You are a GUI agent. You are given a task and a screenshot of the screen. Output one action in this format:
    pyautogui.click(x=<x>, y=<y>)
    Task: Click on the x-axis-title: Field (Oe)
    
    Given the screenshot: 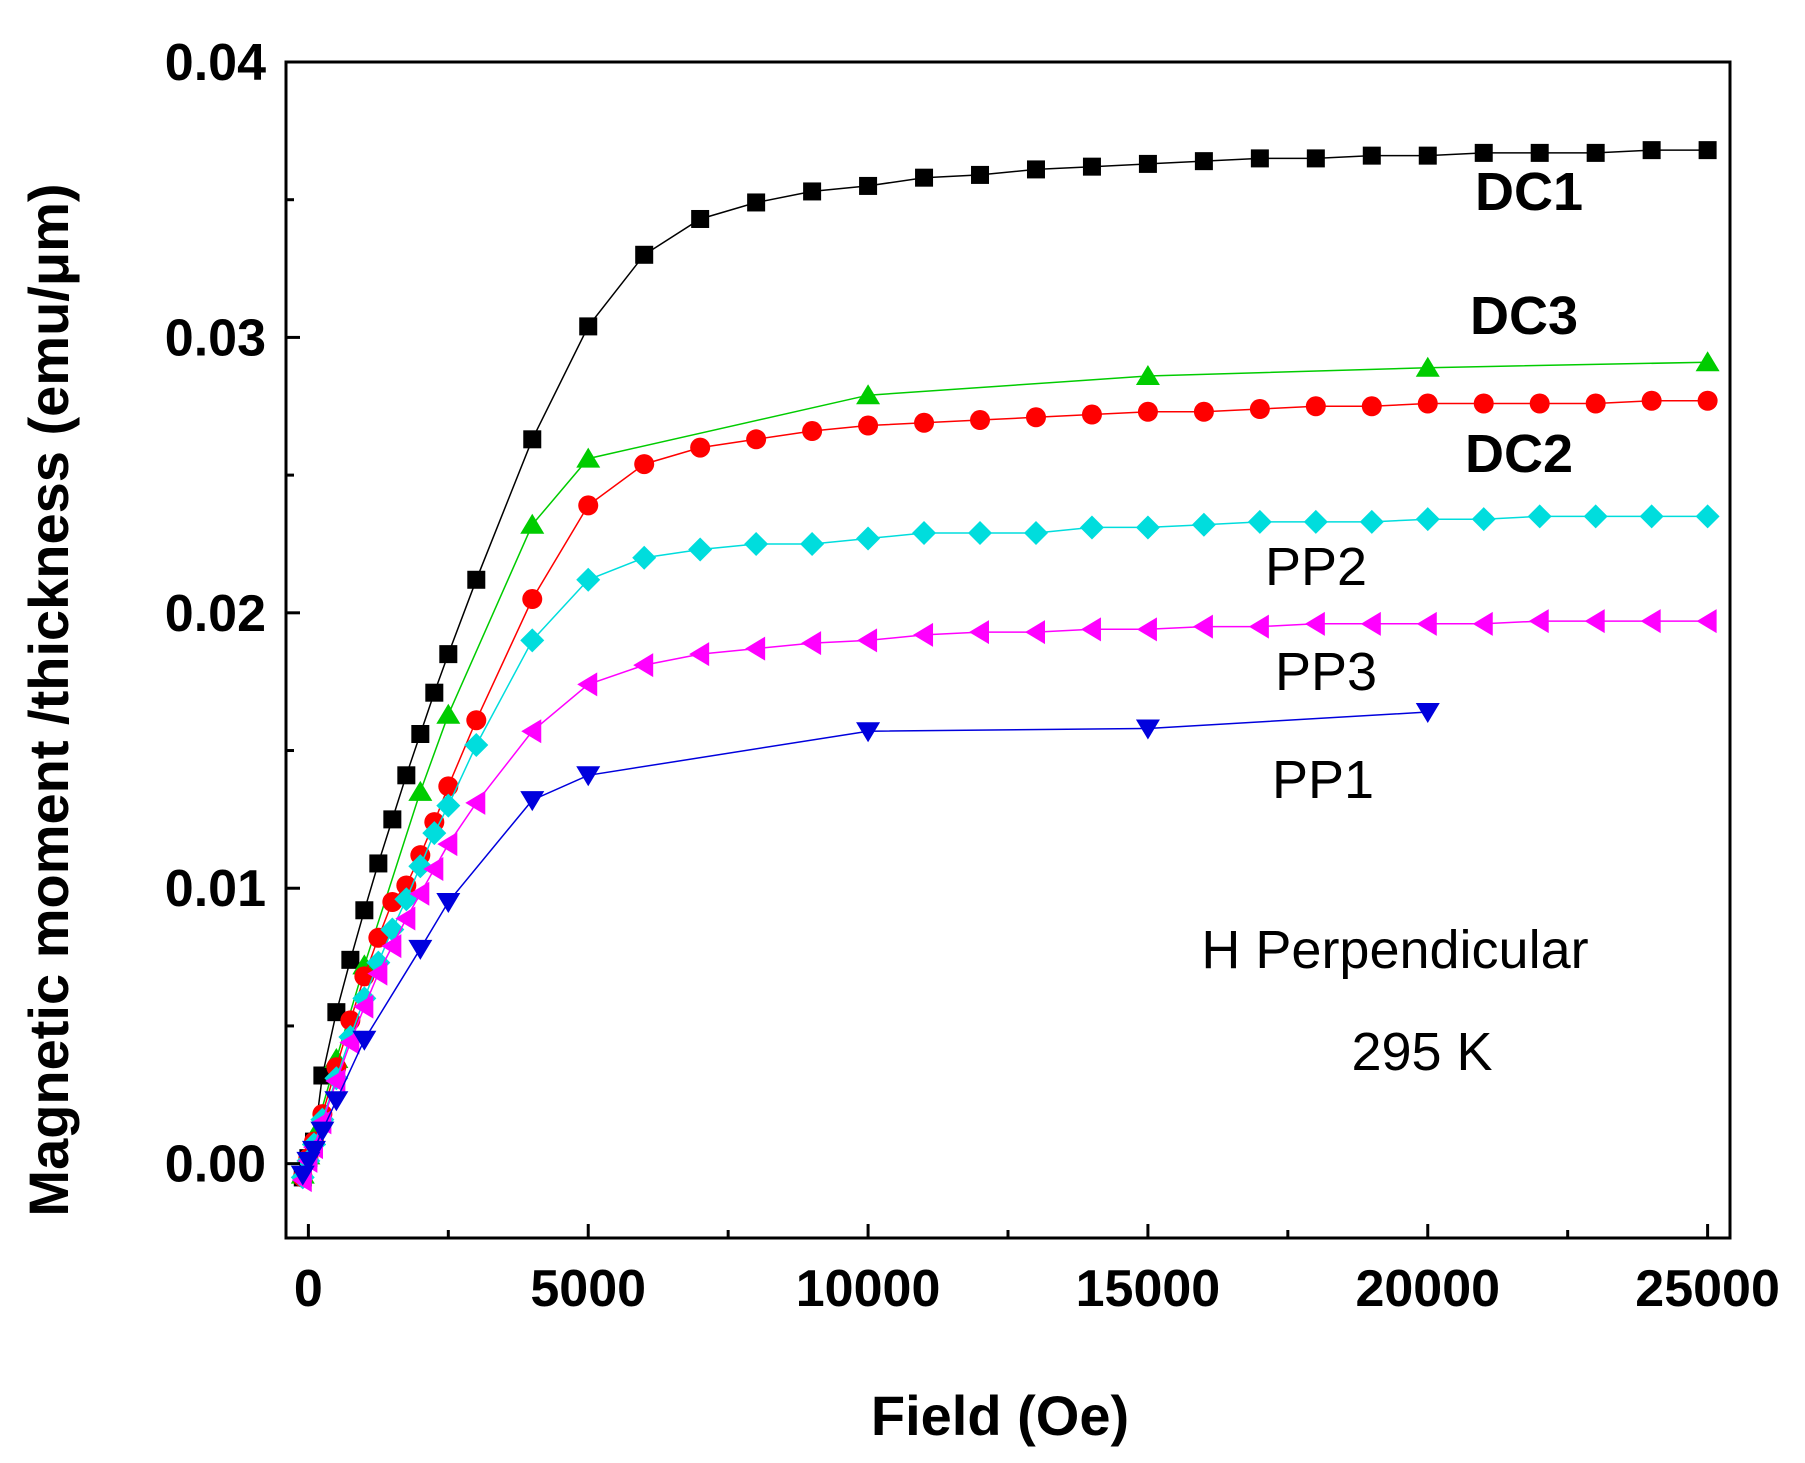 What is the action you would take?
    pyautogui.click(x=1000, y=1415)
    